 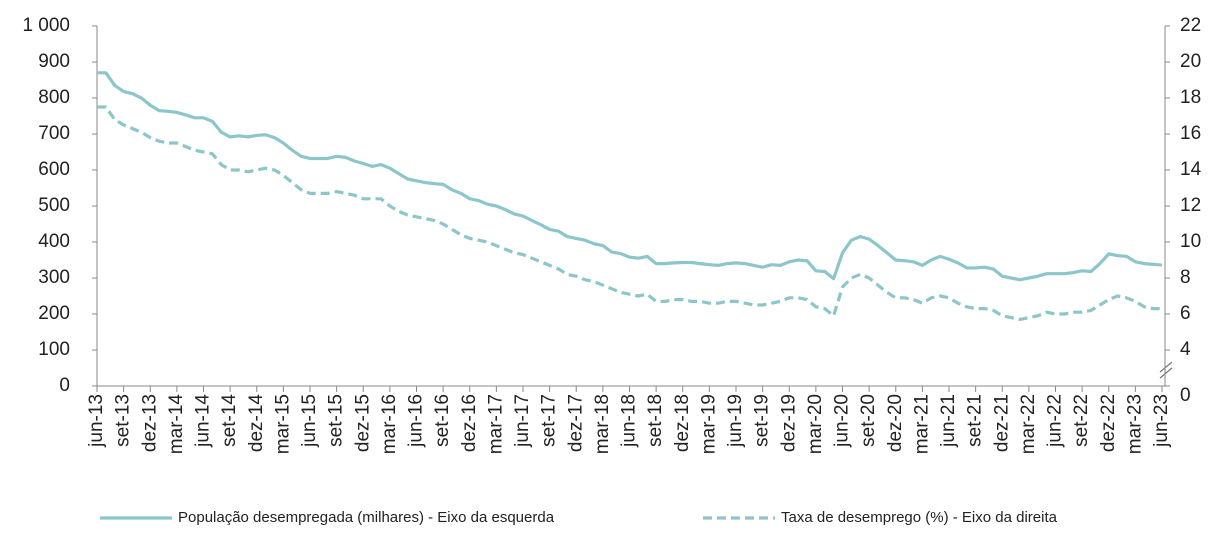 I want to click on x-tick-label: dez-21, so click(x=1001, y=423).